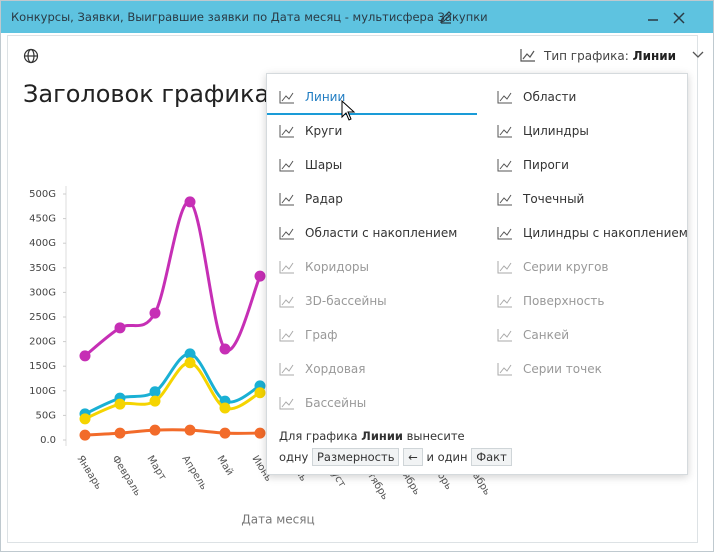 Image resolution: width=714 pixels, height=552 pixels. I want to click on minimize-button, so click(653, 18).